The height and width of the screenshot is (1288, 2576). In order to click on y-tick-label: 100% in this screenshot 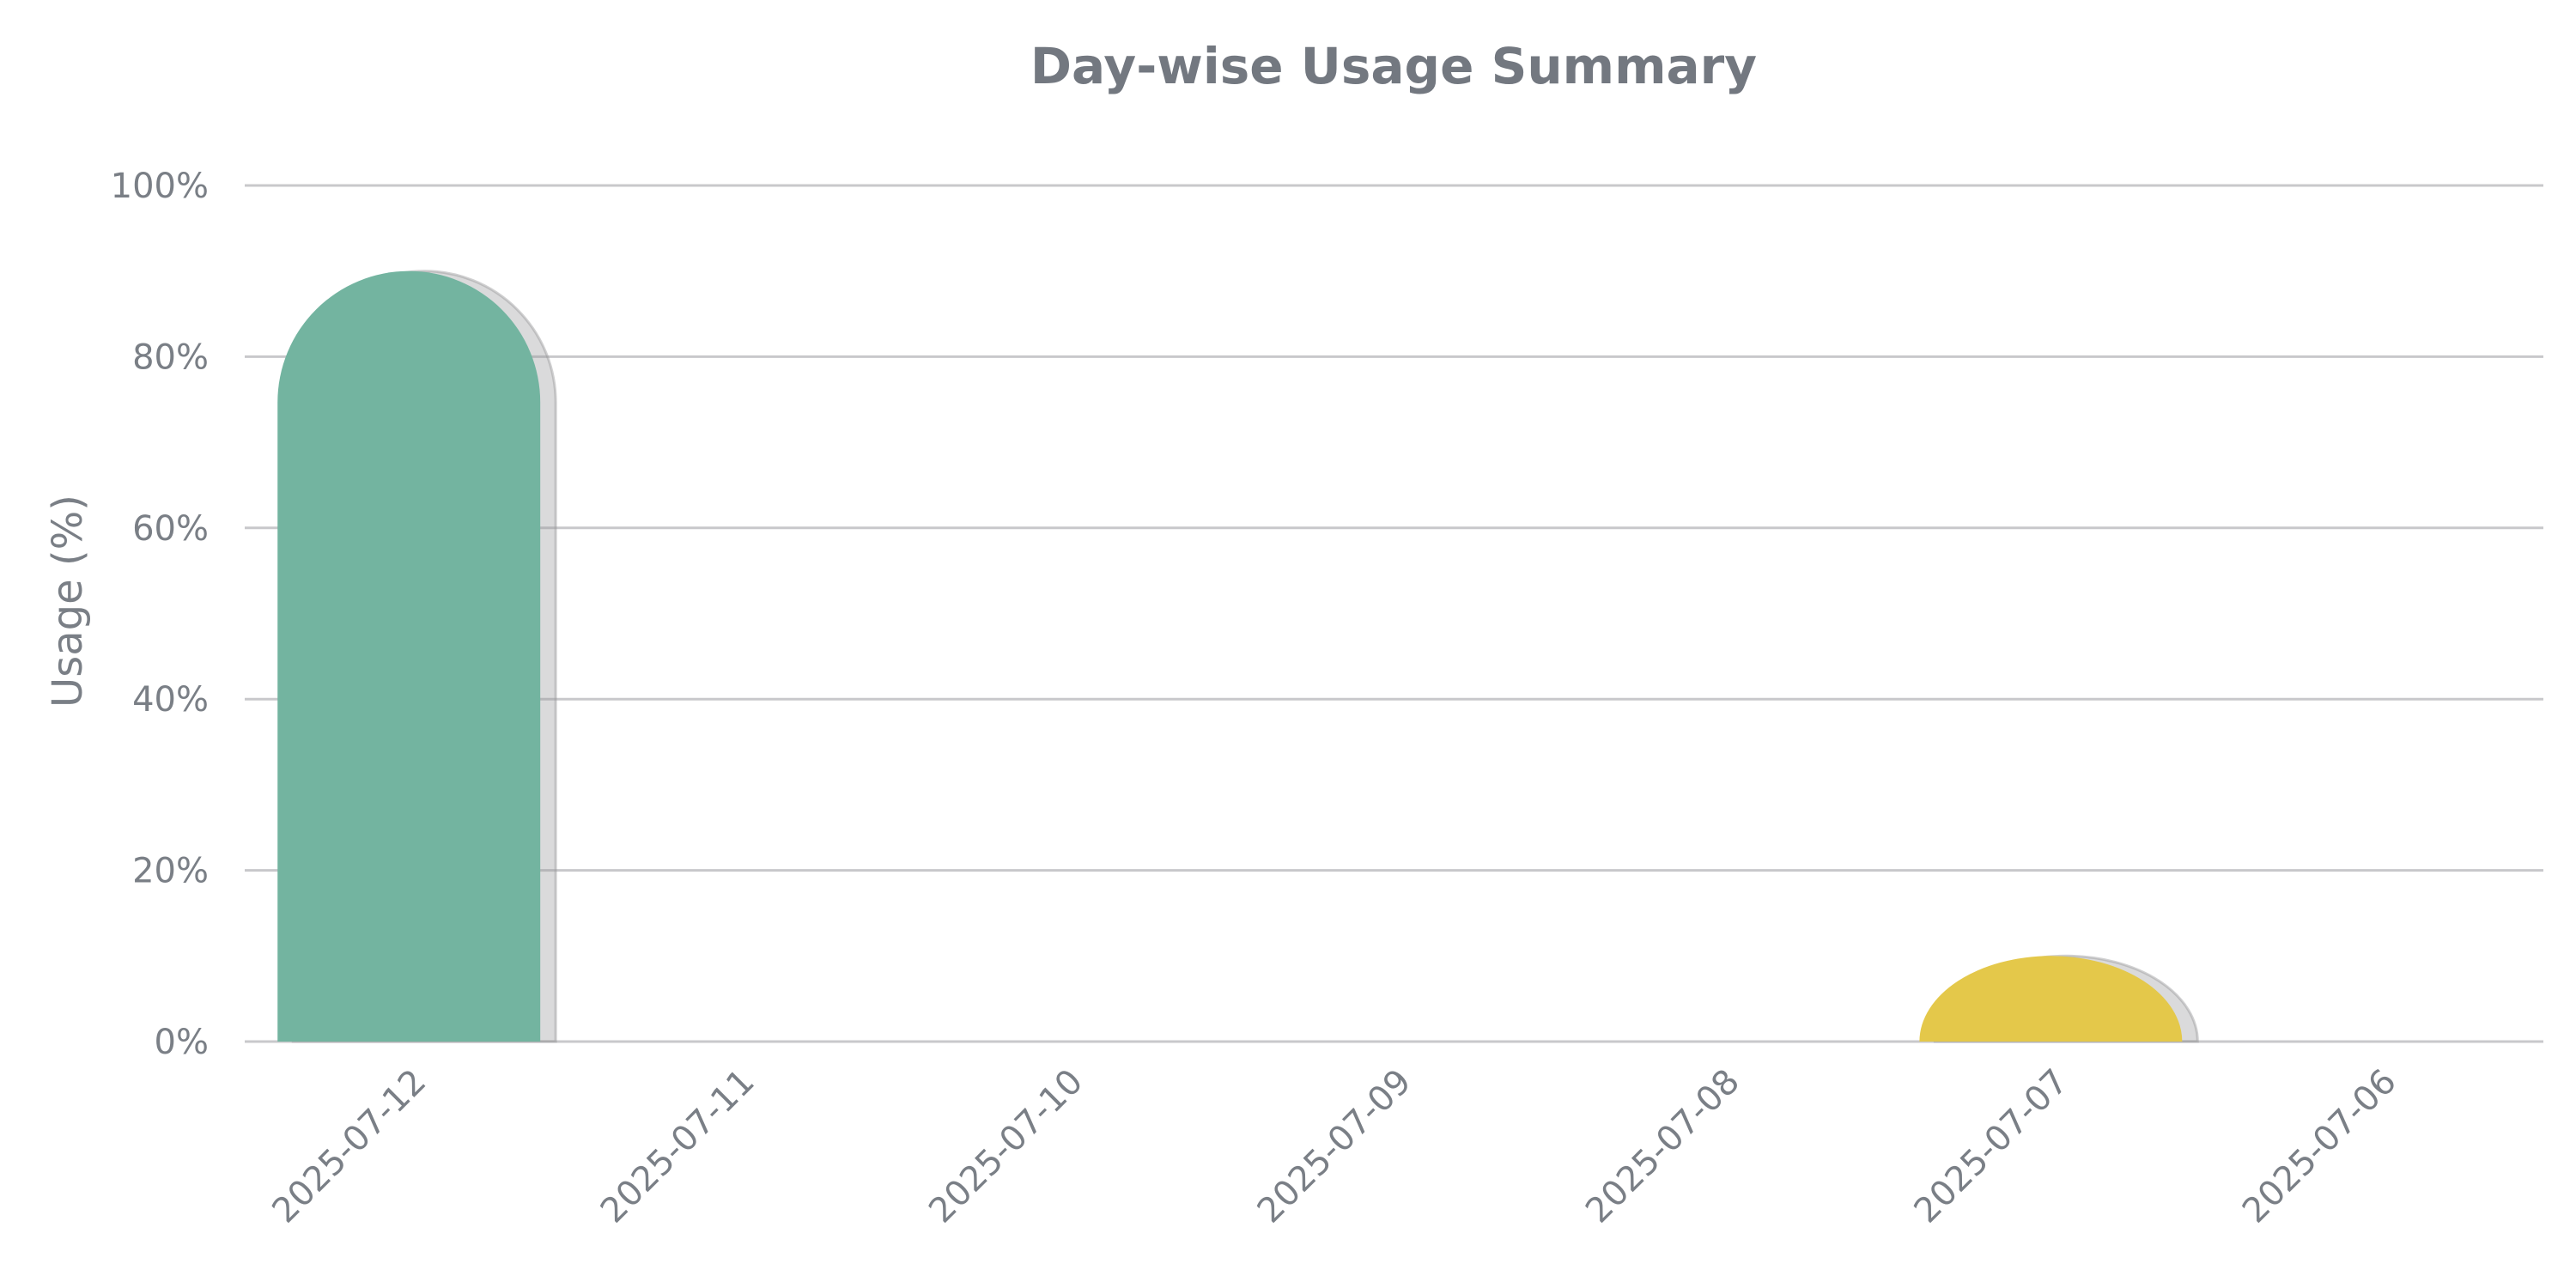, I will do `click(160, 186)`.